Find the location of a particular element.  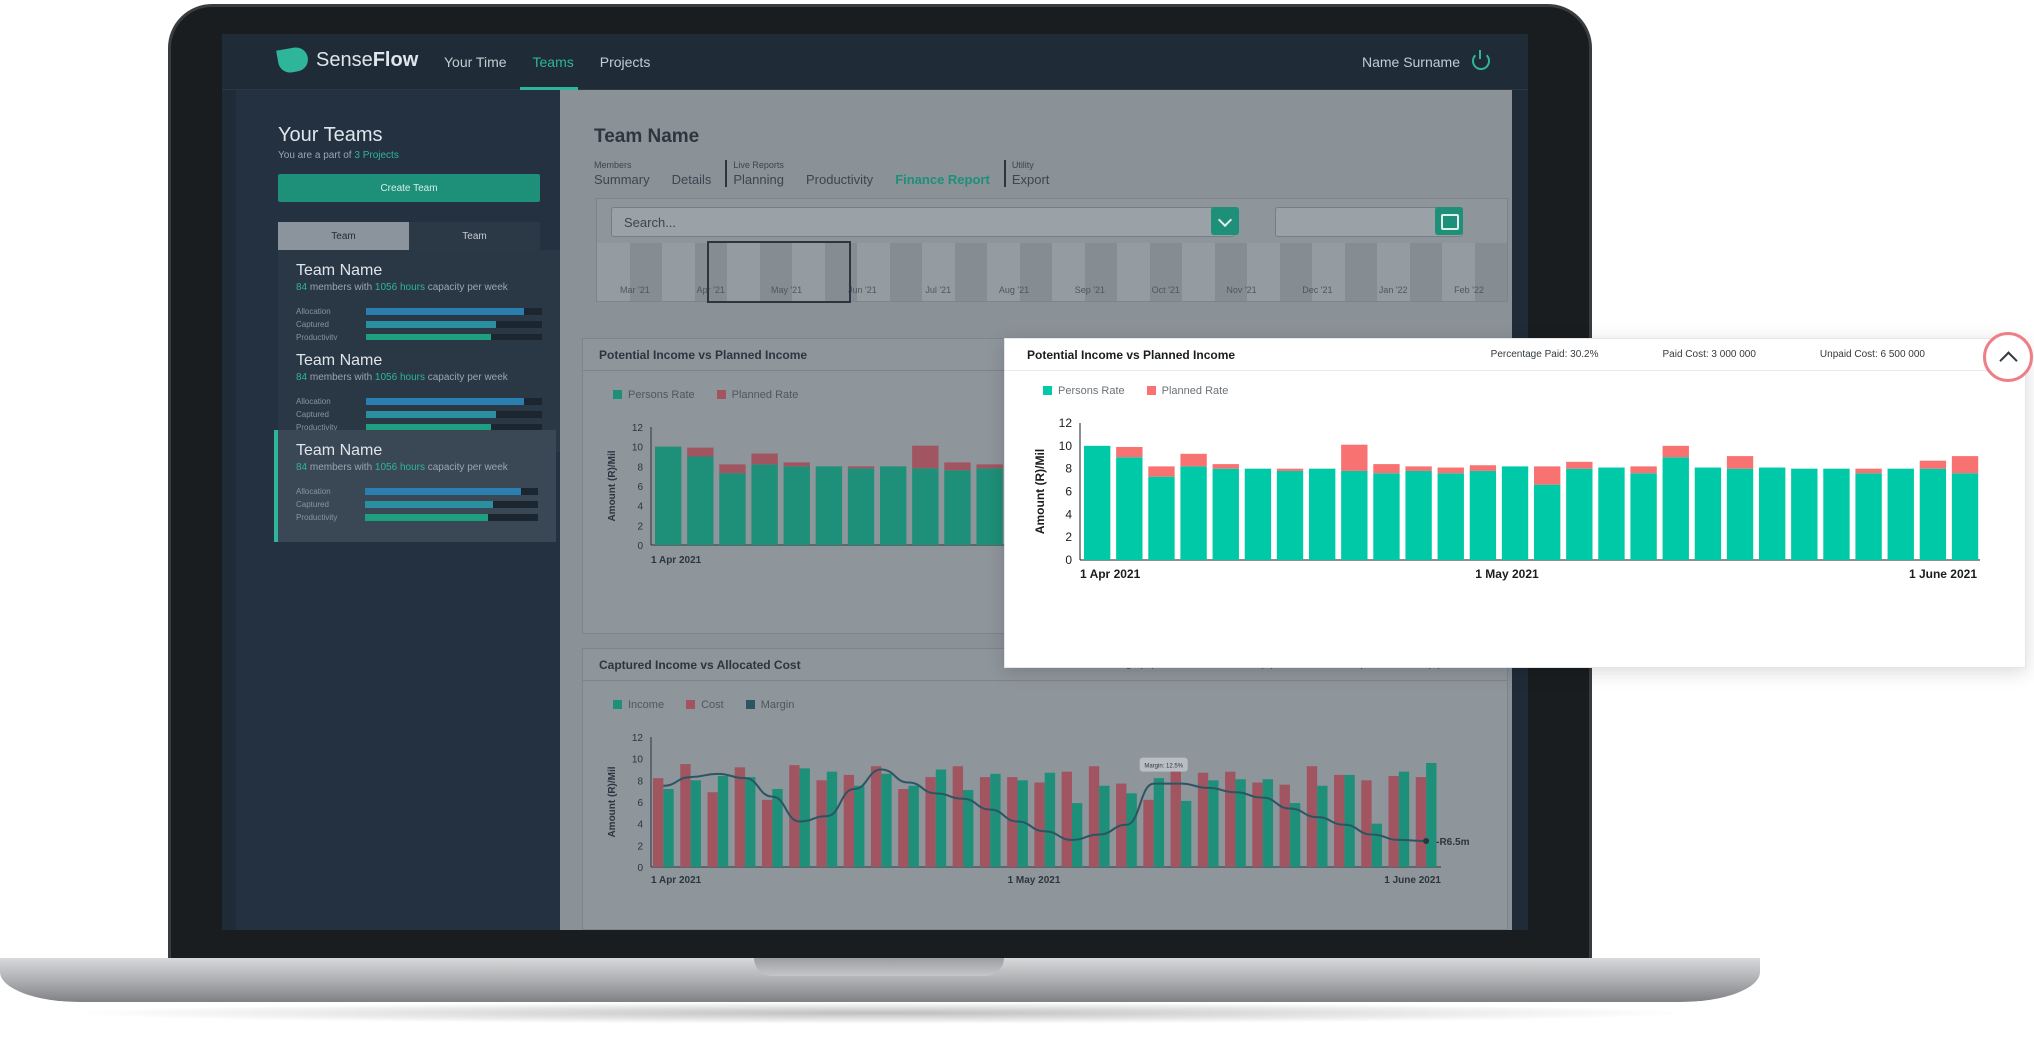

power-icon is located at coordinates (1481, 60).